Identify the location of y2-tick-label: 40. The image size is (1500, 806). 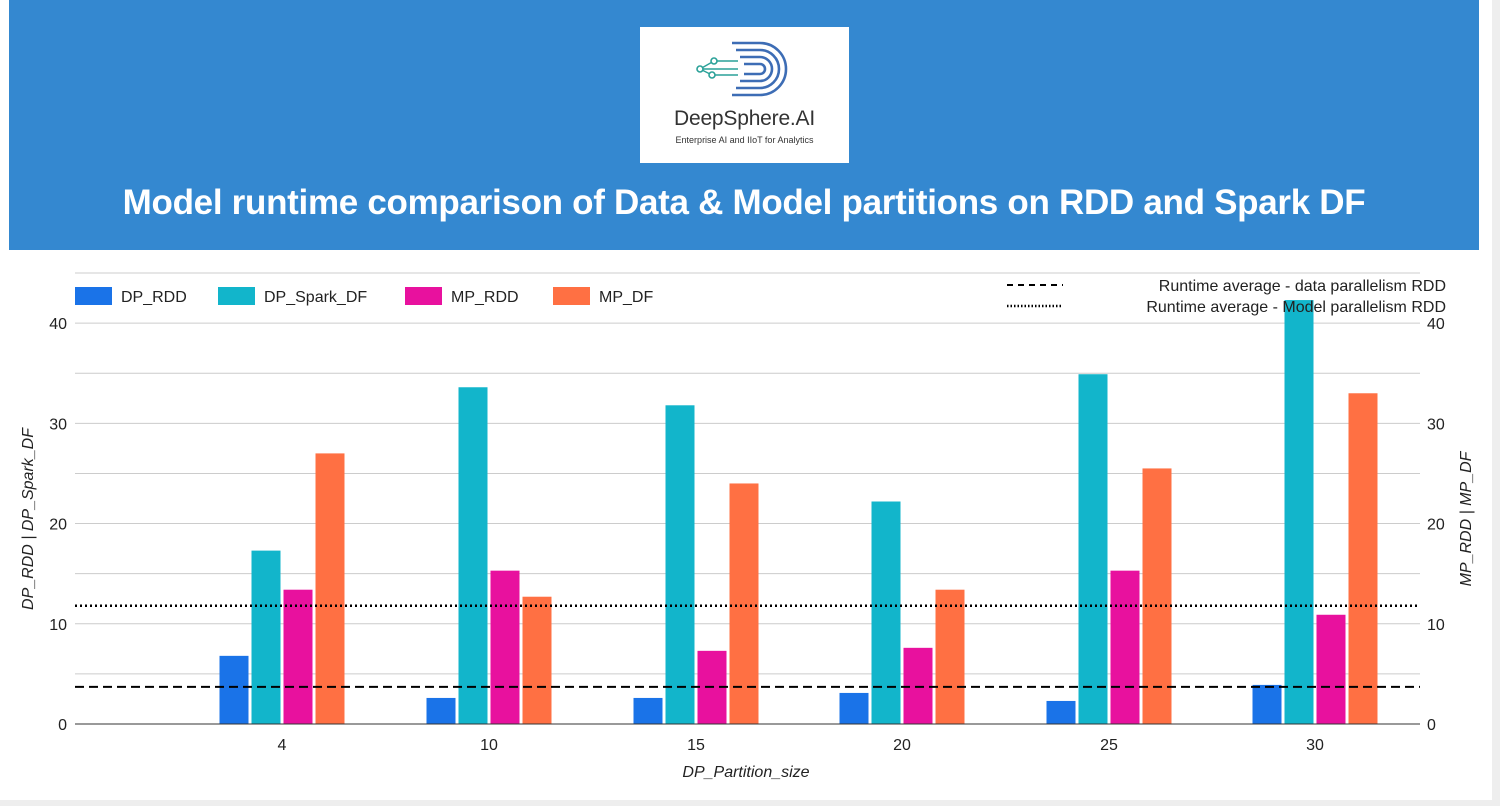
(1436, 324).